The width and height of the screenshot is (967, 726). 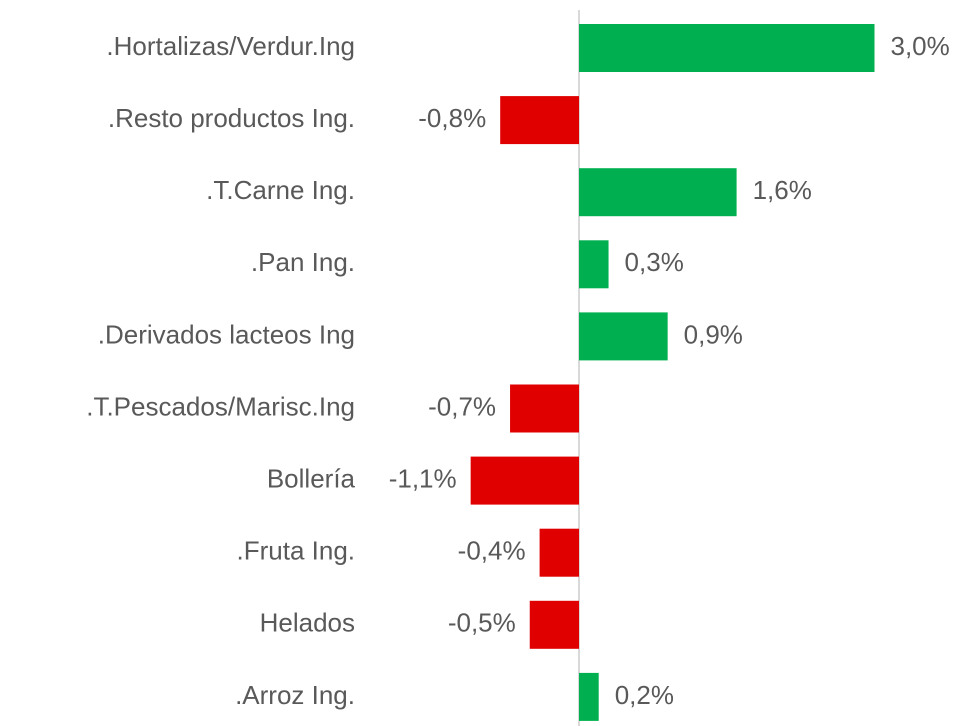 I want to click on value-label: 3,0%, so click(x=920, y=46).